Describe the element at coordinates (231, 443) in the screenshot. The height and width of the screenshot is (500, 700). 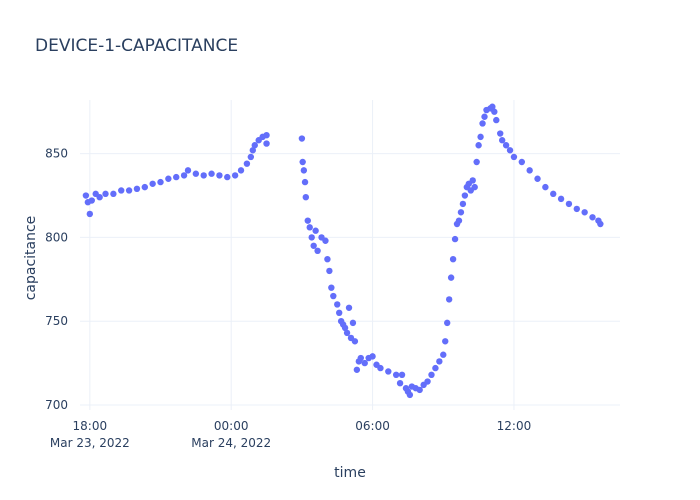
I see `x-tick-sublabel: Mar 24, 2022` at that location.